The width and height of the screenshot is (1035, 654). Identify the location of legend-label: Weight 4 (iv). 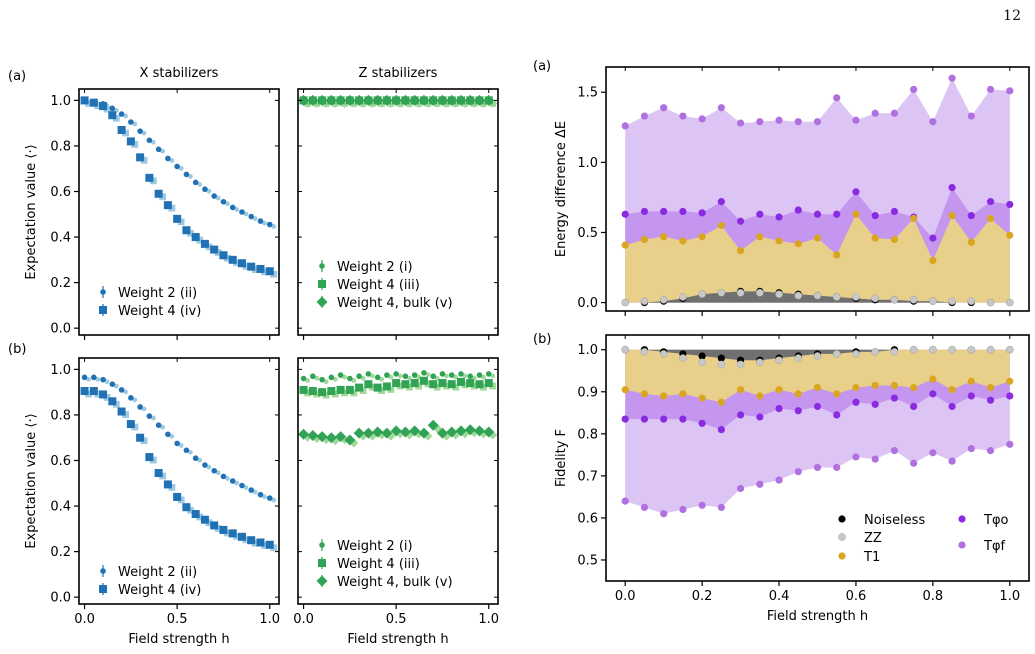
(159, 590).